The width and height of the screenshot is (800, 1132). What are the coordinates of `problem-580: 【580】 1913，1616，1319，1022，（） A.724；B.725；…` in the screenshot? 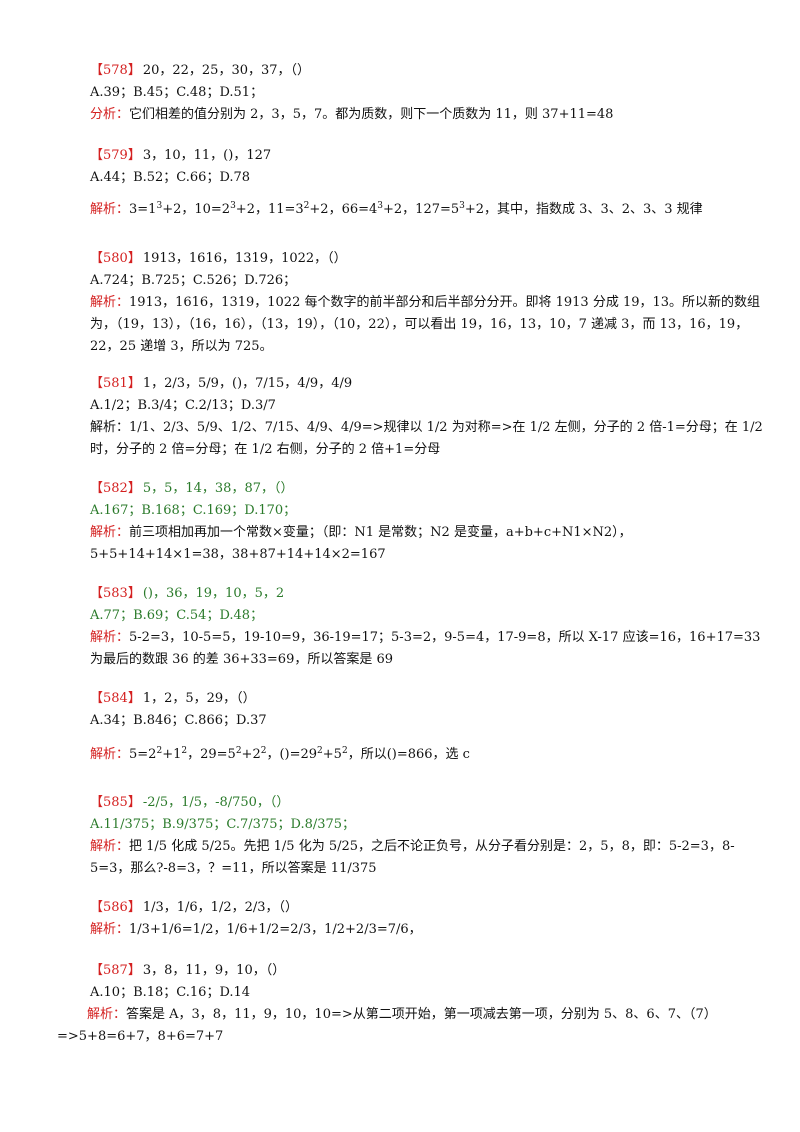 It's located at (430, 303).